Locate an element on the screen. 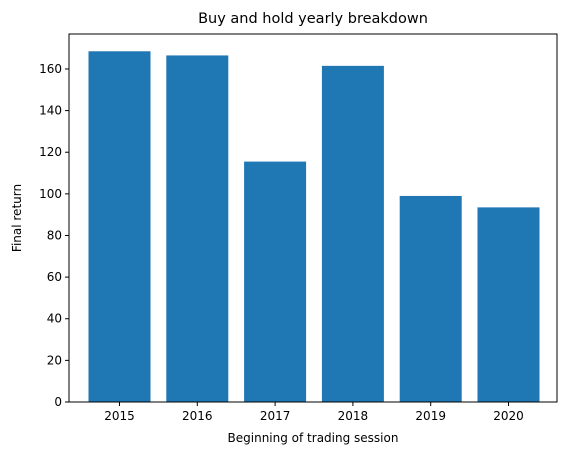 Image resolution: width=571 pixels, height=455 pixels. bar-2015 is located at coordinates (119, 227).